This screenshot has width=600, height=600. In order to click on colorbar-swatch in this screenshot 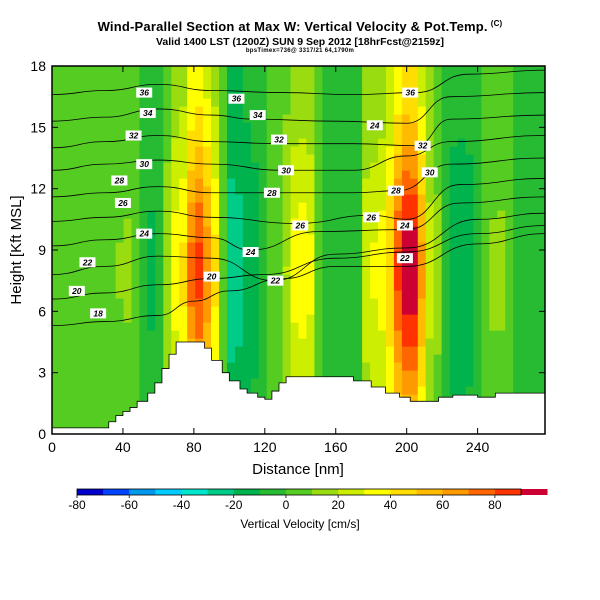, I will do `click(90, 492)`.